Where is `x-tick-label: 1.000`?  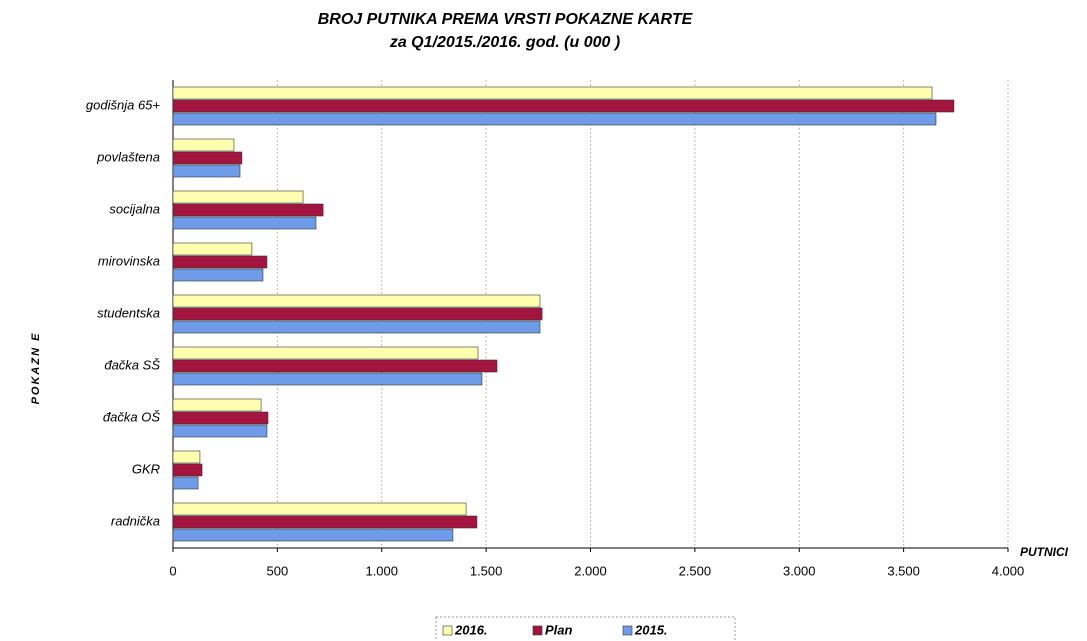
x-tick-label: 1.000 is located at coordinates (381, 570).